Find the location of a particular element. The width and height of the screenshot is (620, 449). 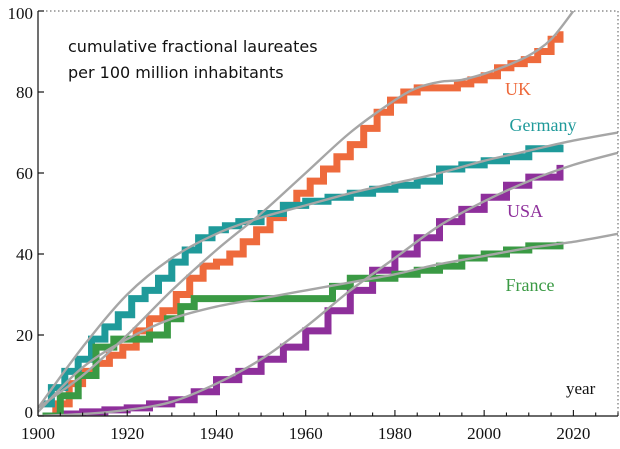

series-label-usa: USA is located at coordinates (525, 211).